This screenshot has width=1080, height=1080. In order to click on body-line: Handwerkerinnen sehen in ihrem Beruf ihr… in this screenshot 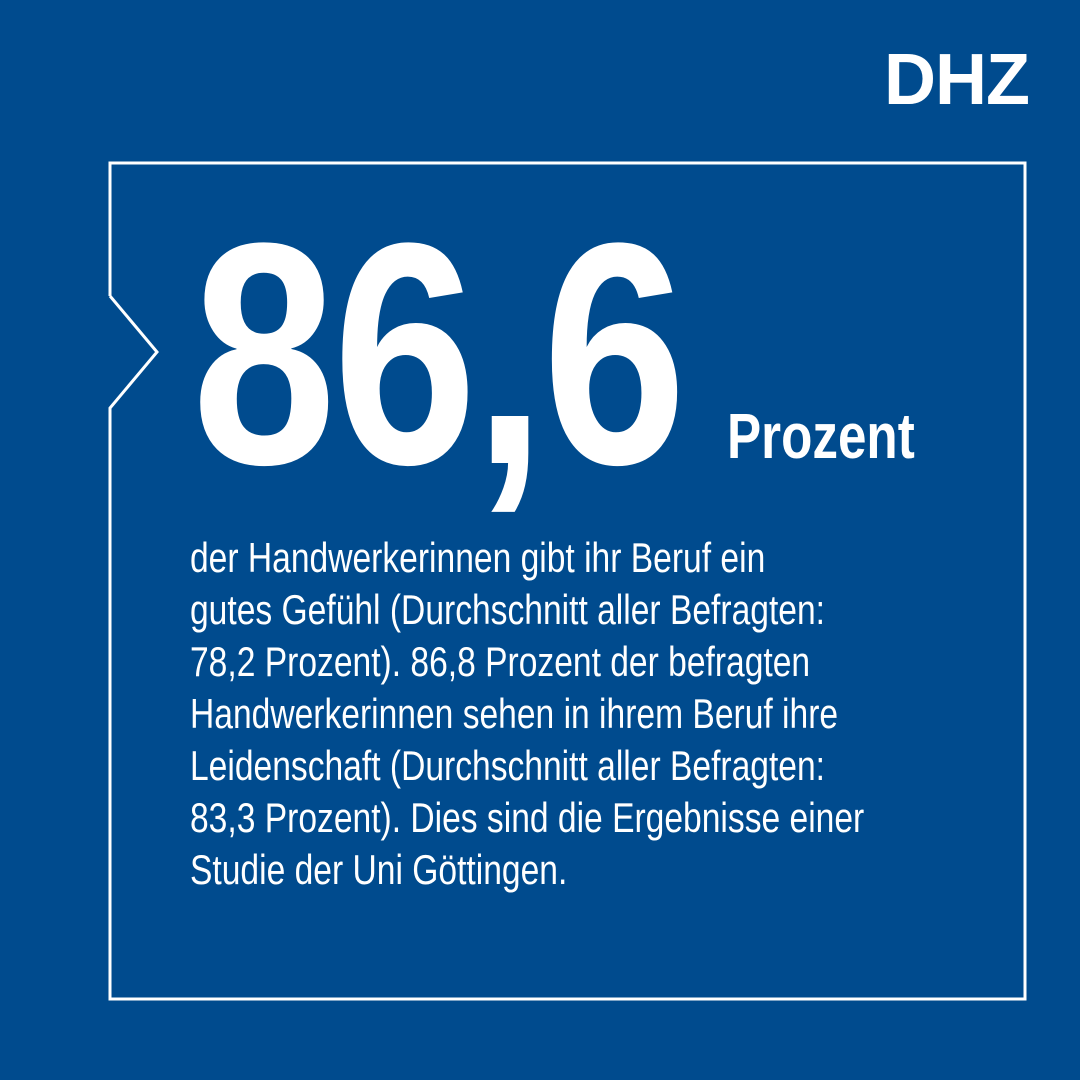, I will do `click(514, 713)`.